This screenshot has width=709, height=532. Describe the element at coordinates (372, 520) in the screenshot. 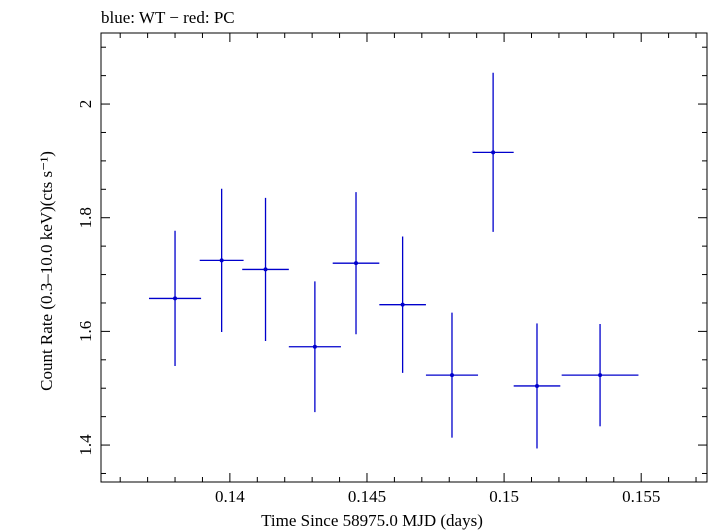

I see `x-axis-label: Time Since 58975.0 MJD (days)` at that location.